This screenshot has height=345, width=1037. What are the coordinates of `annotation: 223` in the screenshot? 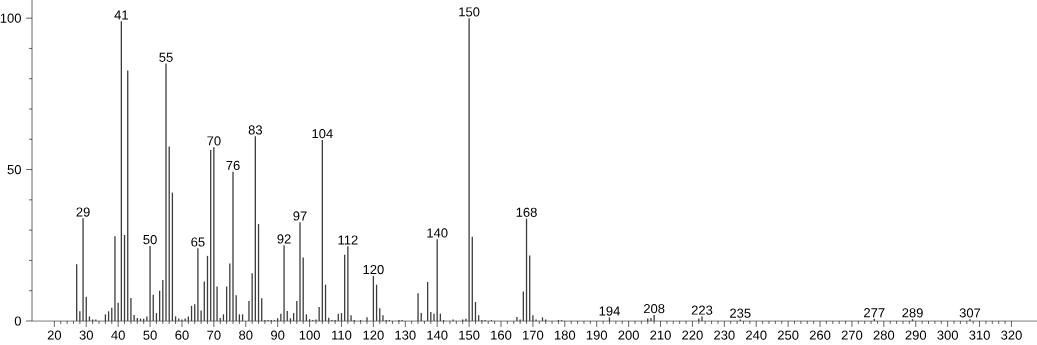 It's located at (702, 310).